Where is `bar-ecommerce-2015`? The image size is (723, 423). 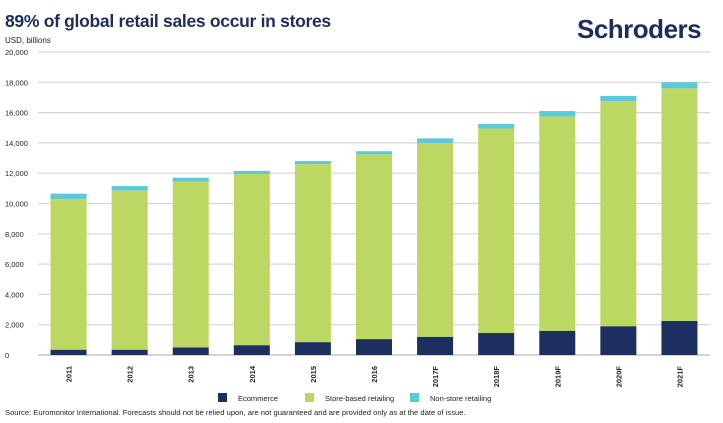 bar-ecommerce-2015 is located at coordinates (312, 348).